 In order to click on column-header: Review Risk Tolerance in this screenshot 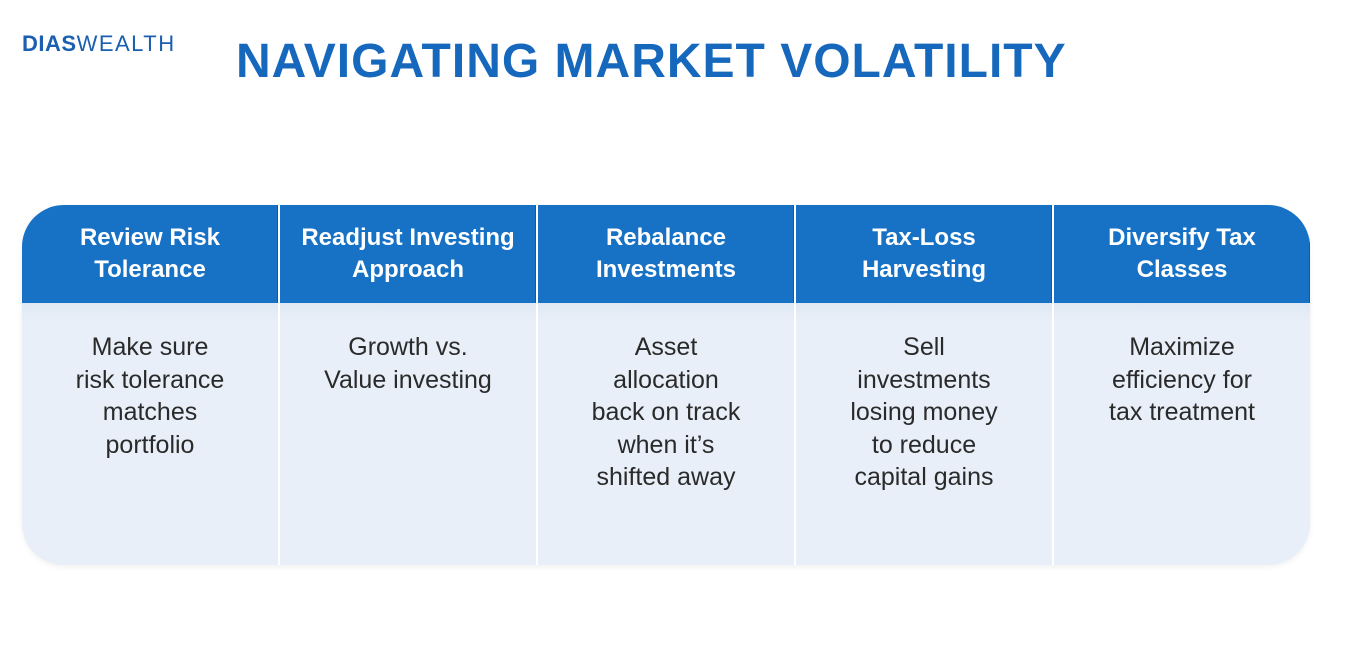, I will do `click(150, 254)`.